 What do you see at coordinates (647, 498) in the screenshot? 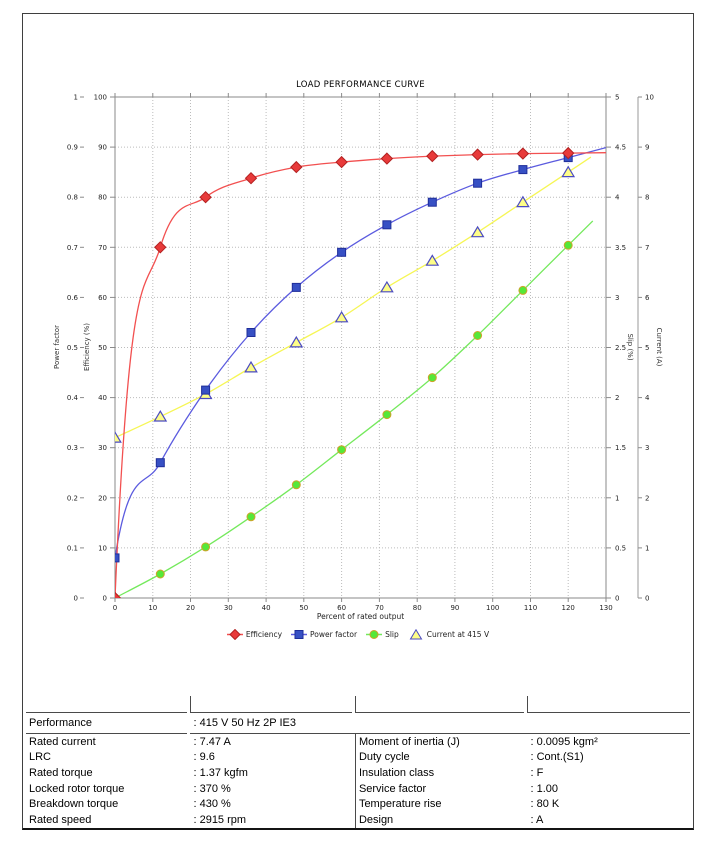
I see `current-tick-label: 2` at bounding box center [647, 498].